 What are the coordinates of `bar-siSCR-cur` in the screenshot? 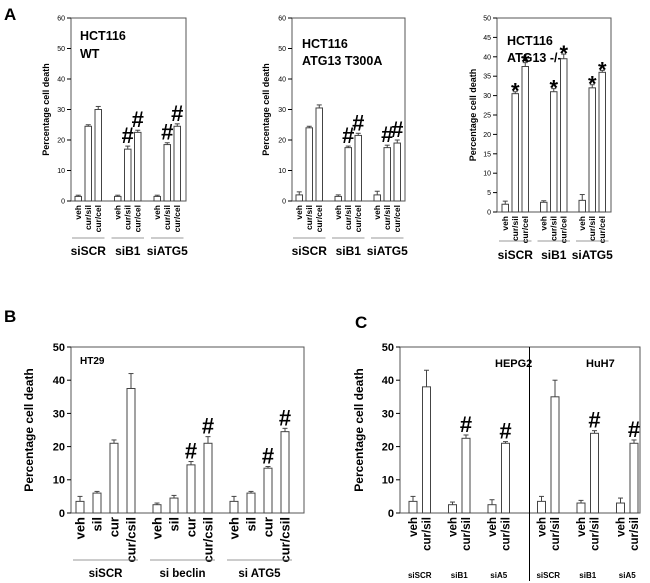 It's located at (114, 478).